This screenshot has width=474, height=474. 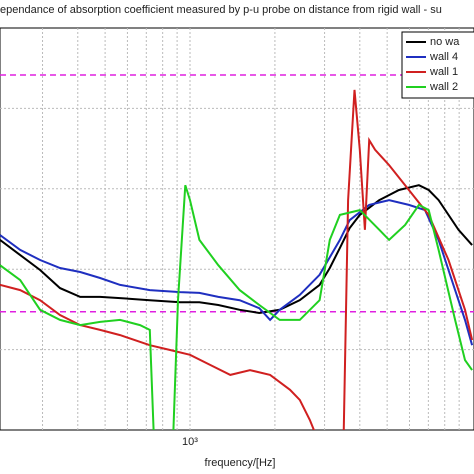 What do you see at coordinates (190, 442) in the screenshot?
I see `x-tick-label: 10³` at bounding box center [190, 442].